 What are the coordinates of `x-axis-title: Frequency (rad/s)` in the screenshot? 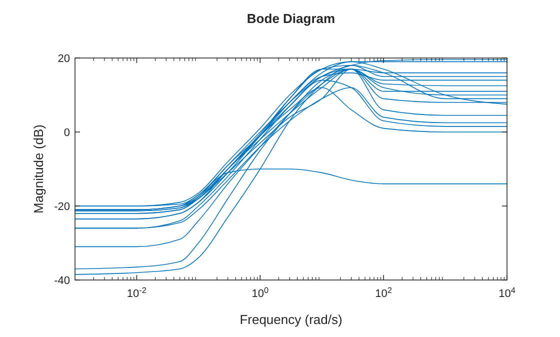 It's located at (291, 319).